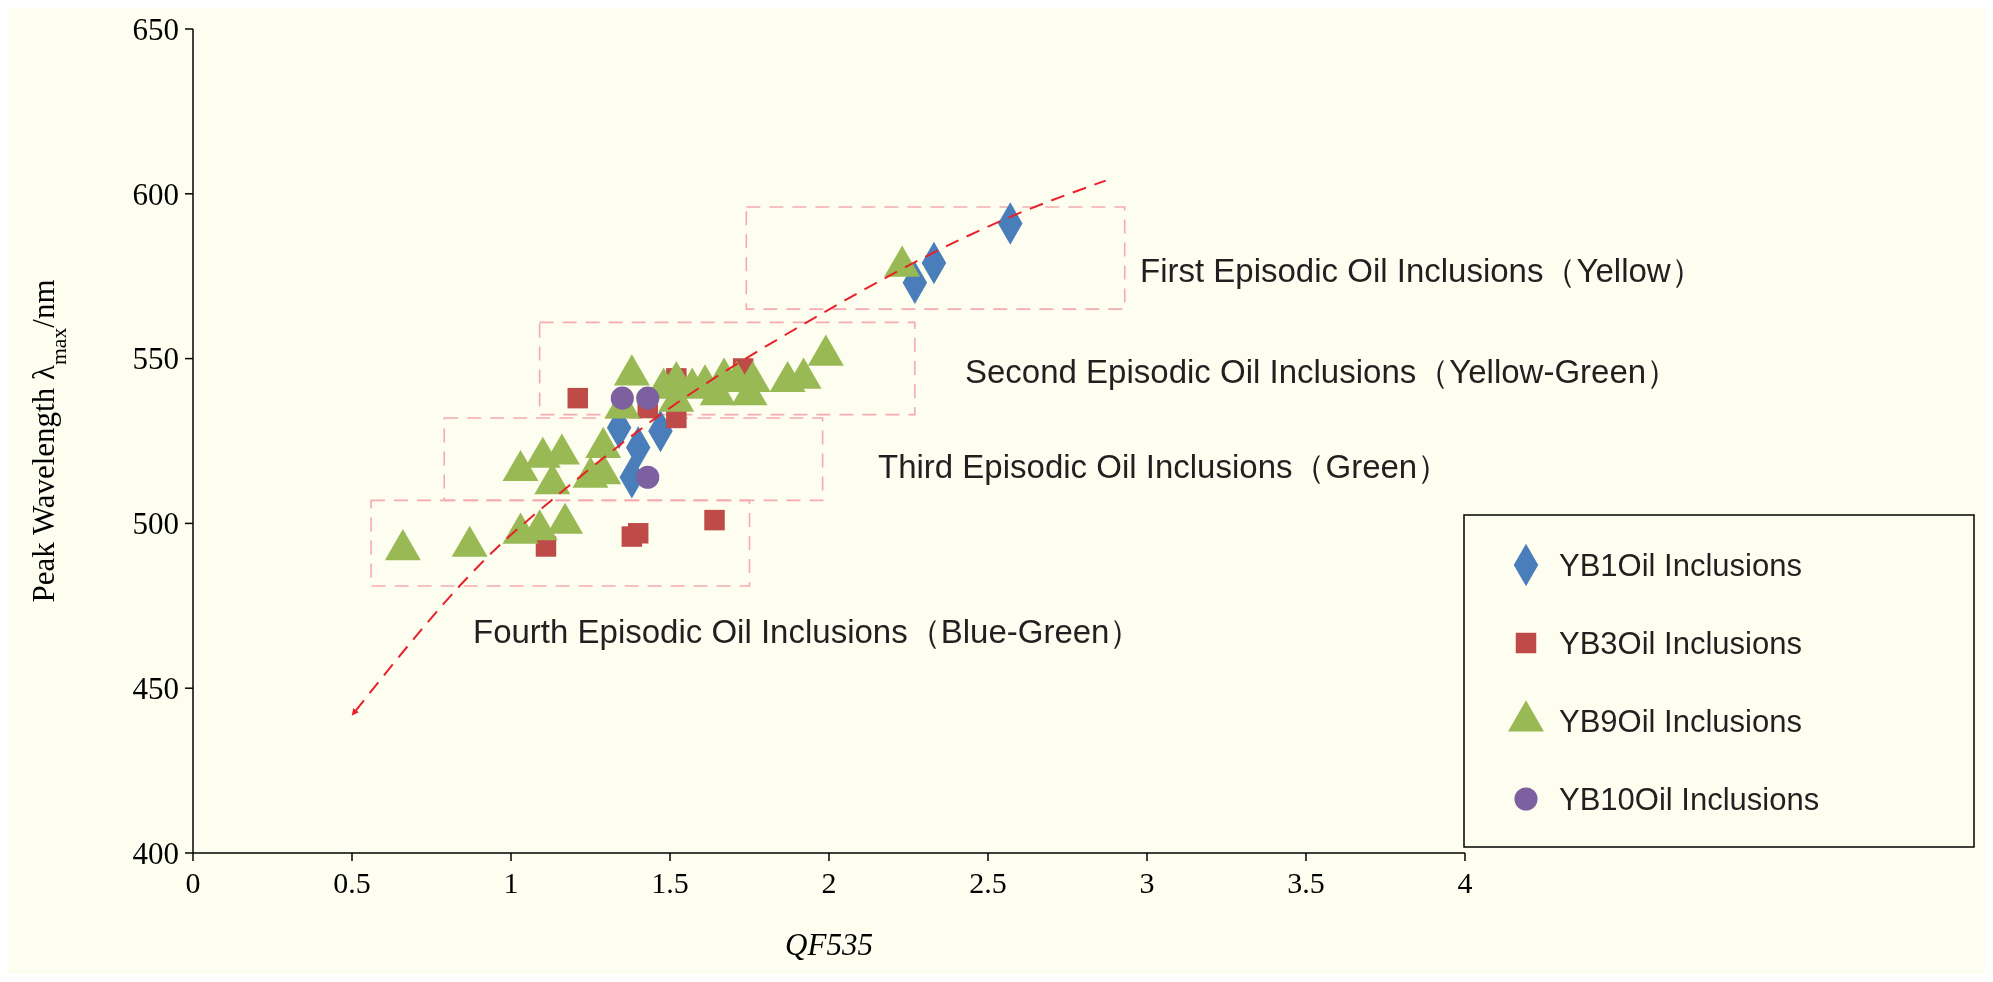  I want to click on x-tick-label: 3.5, so click(1306, 882).